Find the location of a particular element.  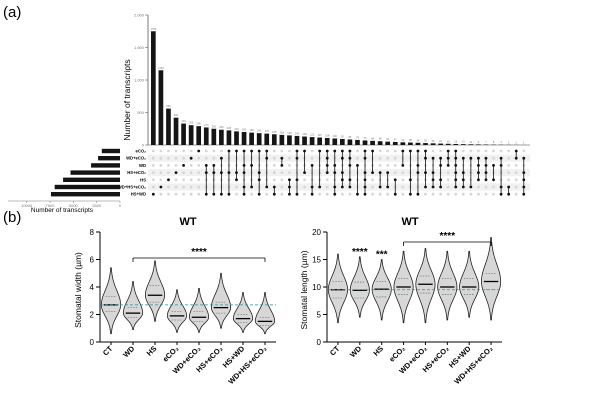

intersection-bar-label: 7 is located at coordinates (486, 142).